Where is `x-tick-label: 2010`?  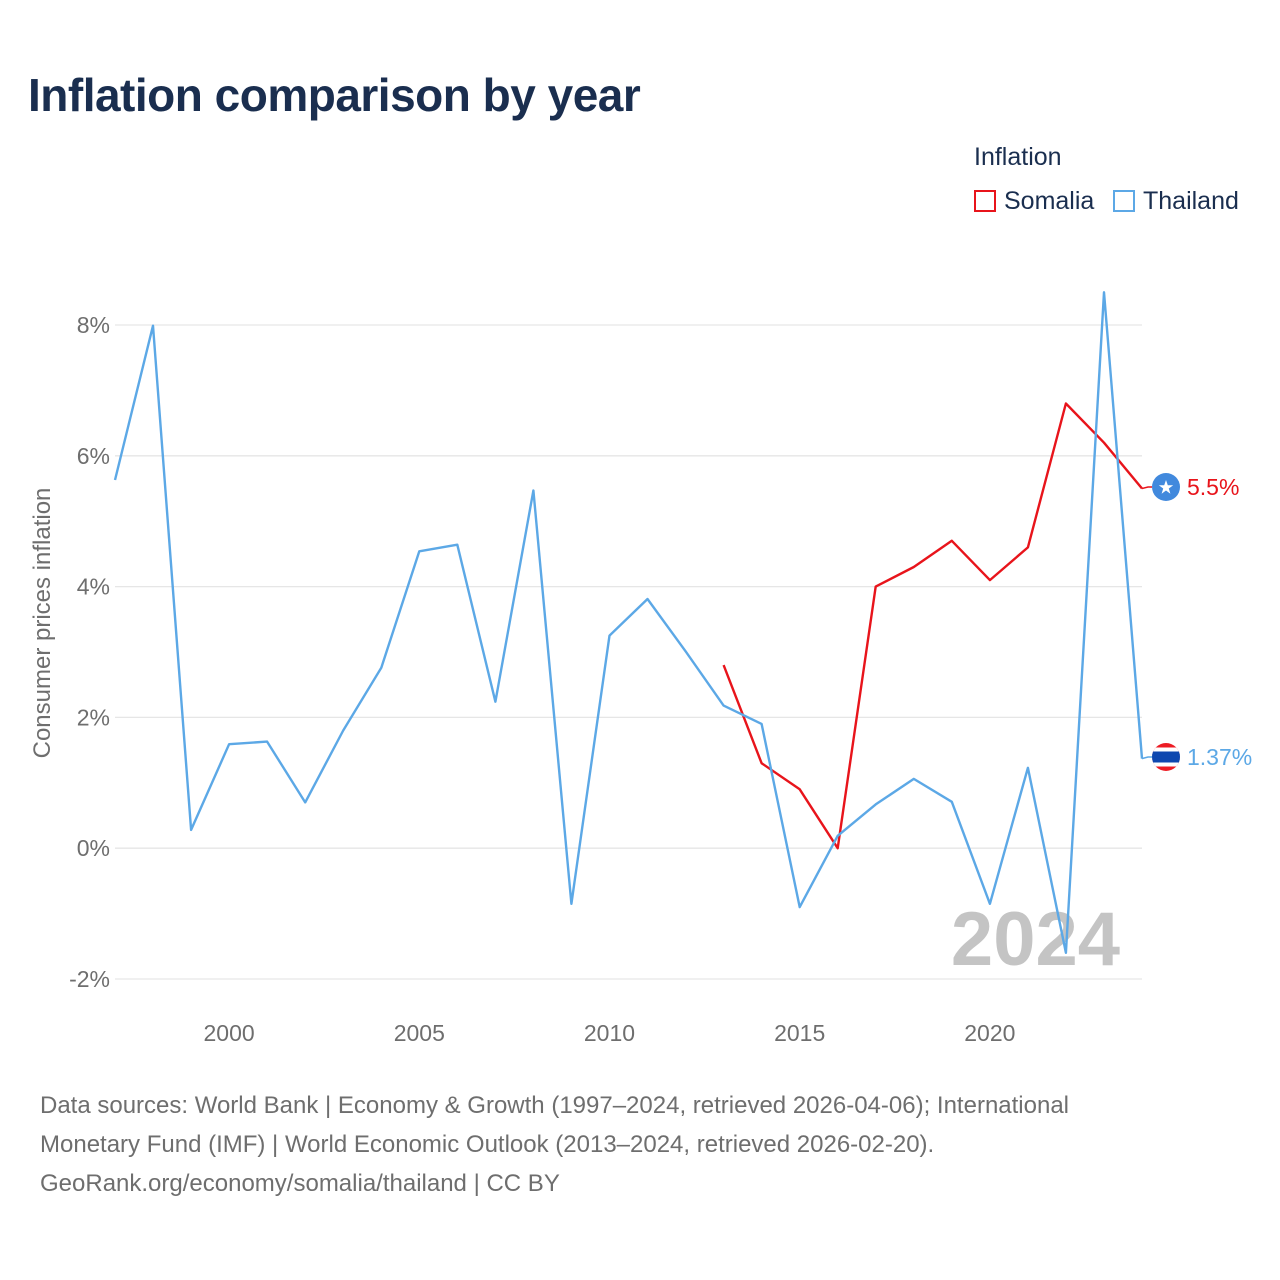 x-tick-label: 2010 is located at coordinates (609, 1033).